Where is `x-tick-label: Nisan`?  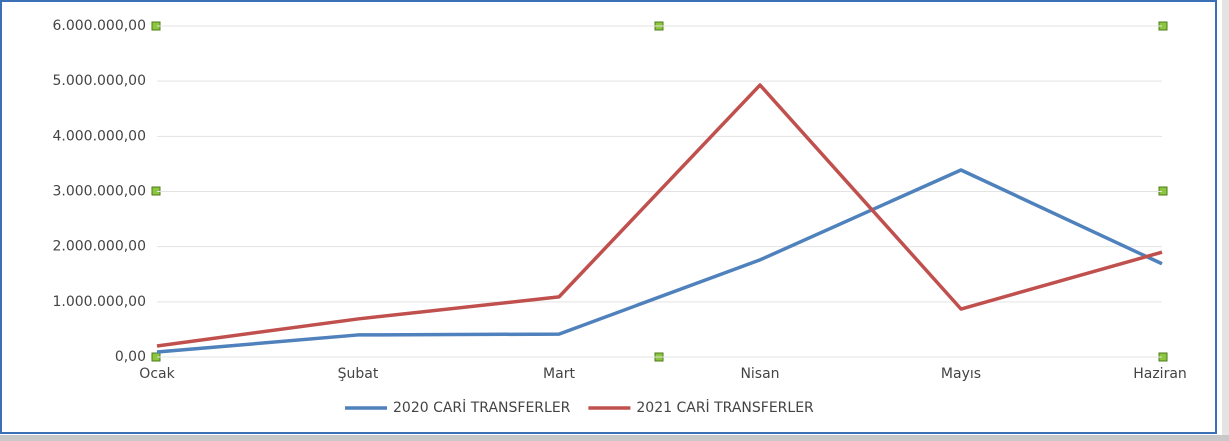 x-tick-label: Nisan is located at coordinates (759, 374).